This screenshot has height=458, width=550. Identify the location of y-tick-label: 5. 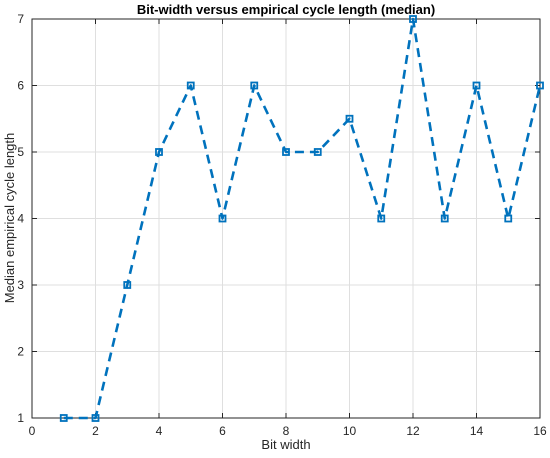
(20, 152).